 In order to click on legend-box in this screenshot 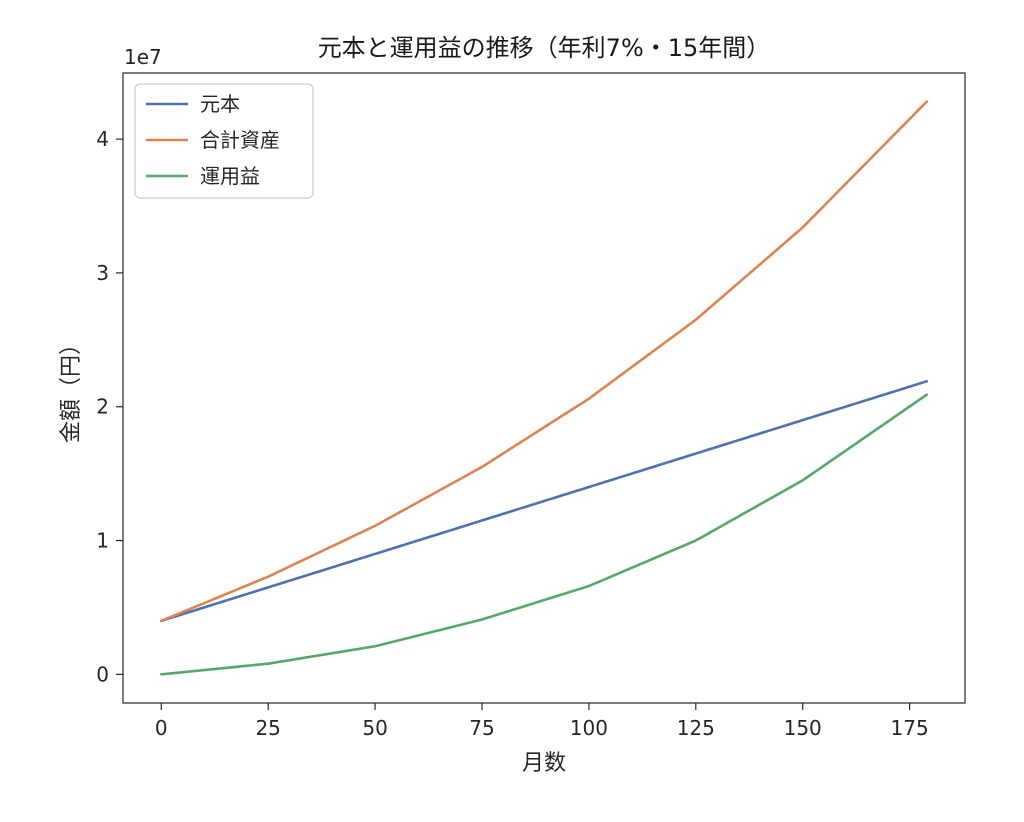, I will do `click(224, 141)`.